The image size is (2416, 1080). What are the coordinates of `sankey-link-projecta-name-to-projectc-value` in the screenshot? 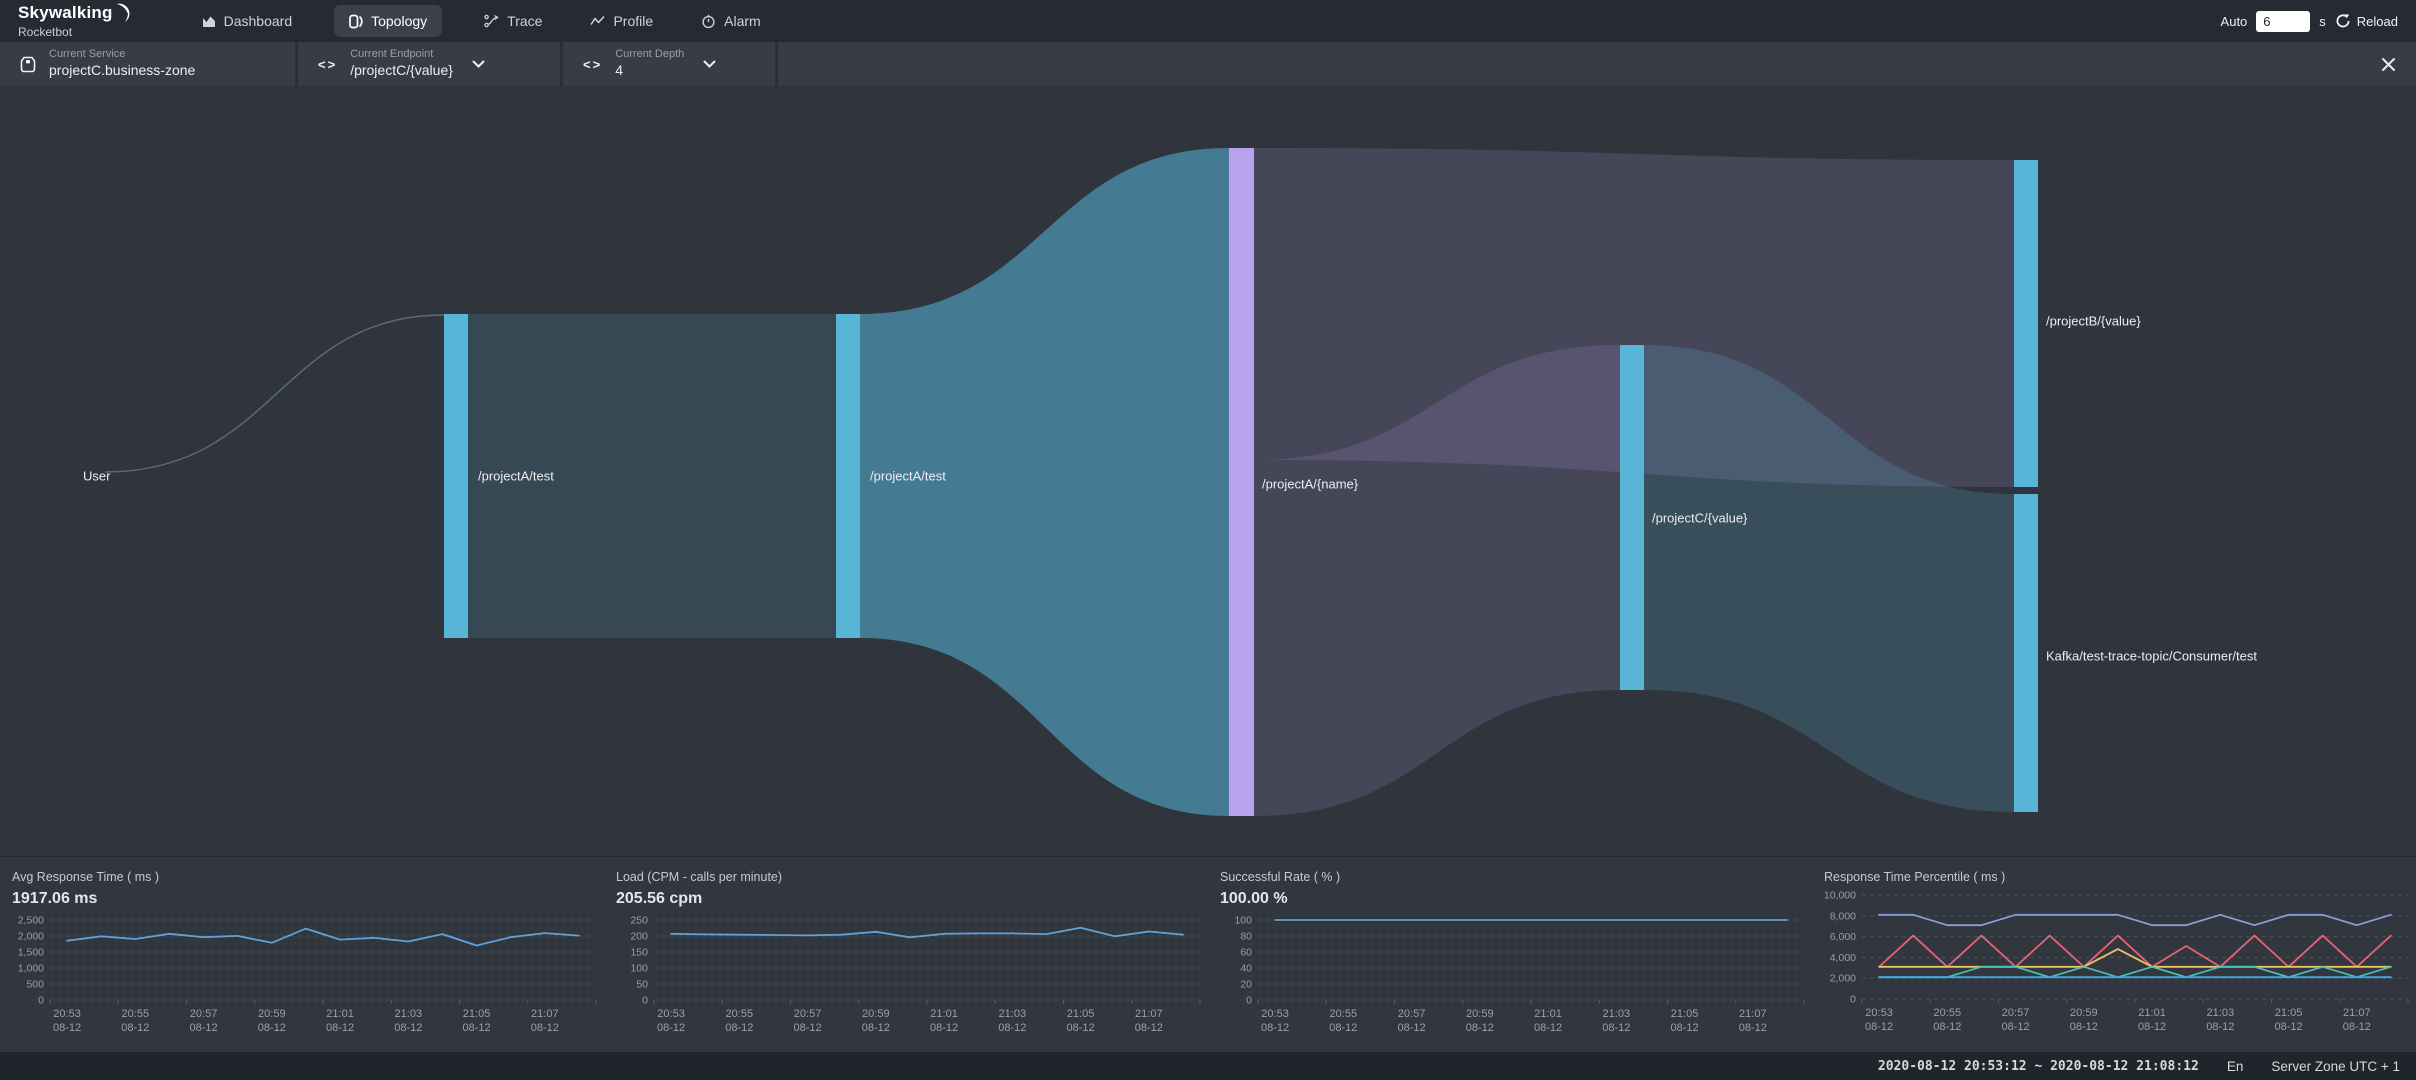 It's located at (1437, 580).